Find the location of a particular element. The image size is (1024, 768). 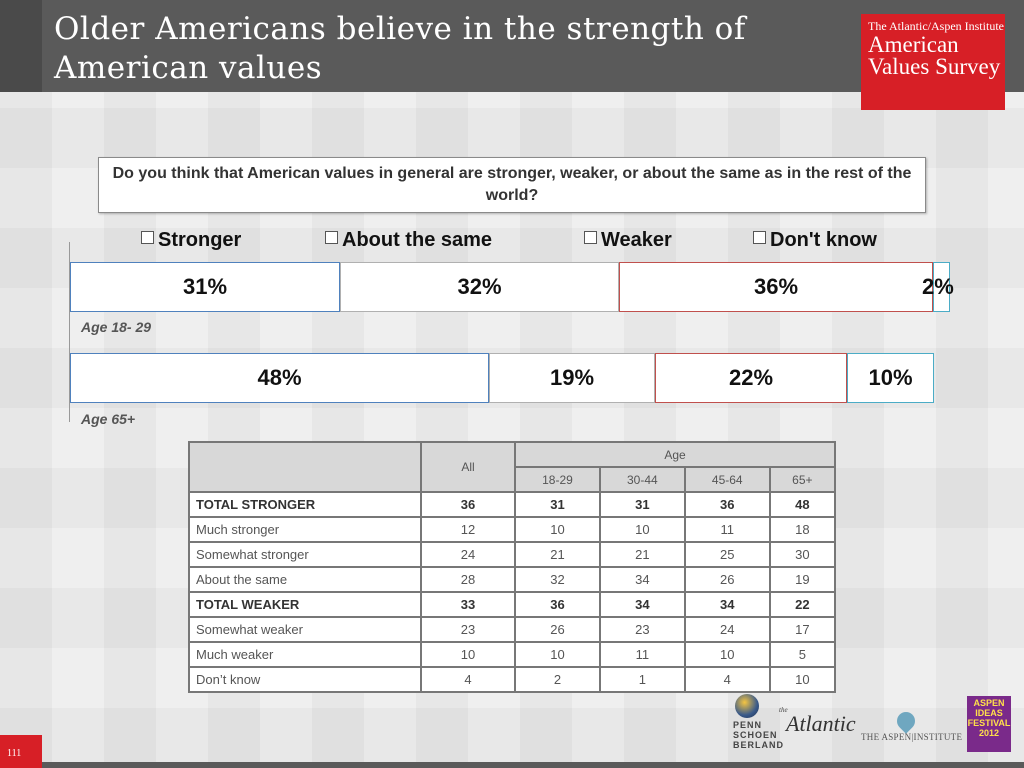

bar-data-label: 32% is located at coordinates (479, 286).